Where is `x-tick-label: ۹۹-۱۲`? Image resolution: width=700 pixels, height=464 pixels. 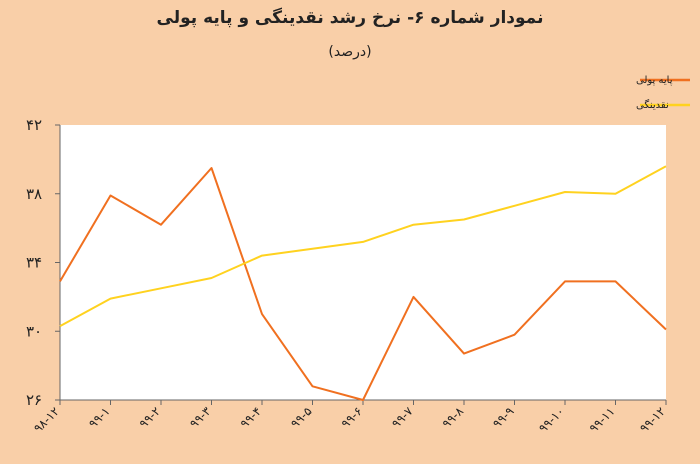 x-tick-label: ۹۹-۱۲ is located at coordinates (652, 419).